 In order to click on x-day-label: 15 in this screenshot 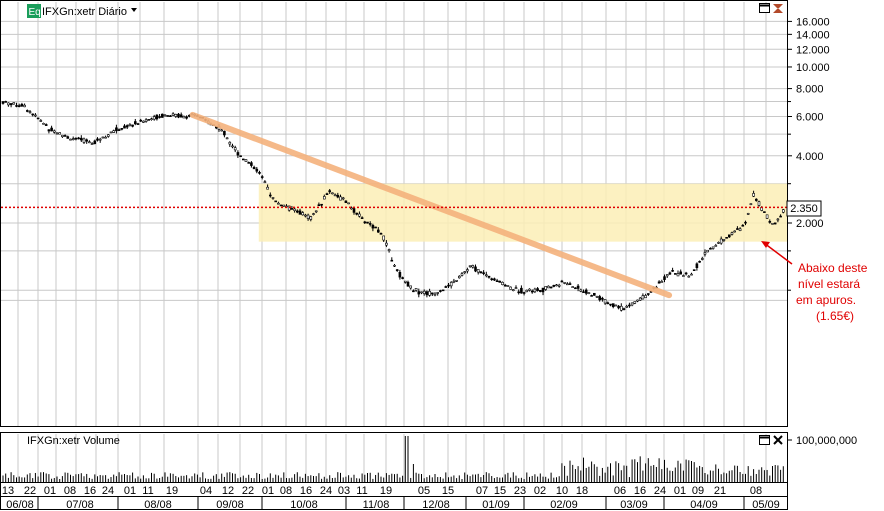, I will do `click(448, 491)`.